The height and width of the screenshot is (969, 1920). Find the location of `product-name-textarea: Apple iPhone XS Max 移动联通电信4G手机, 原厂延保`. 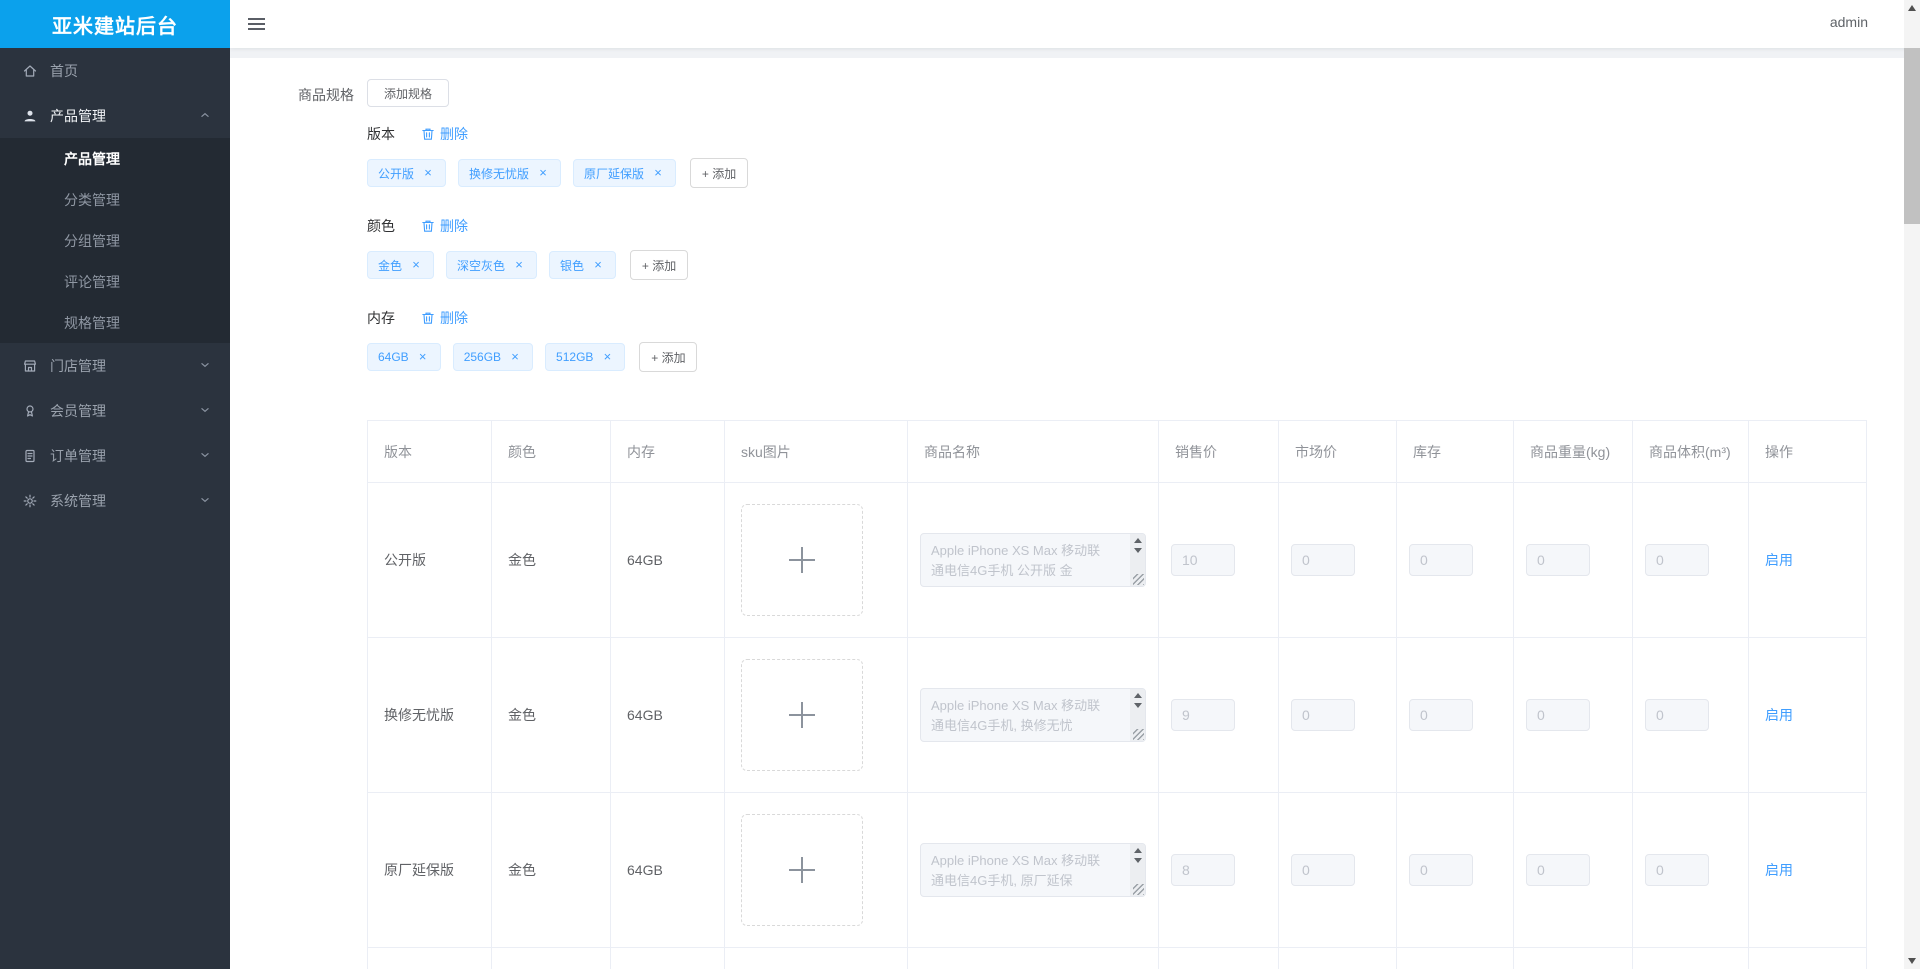

product-name-textarea: Apple iPhone XS Max 移动联通电信4G手机, 原厂延保 is located at coordinates (1033, 870).